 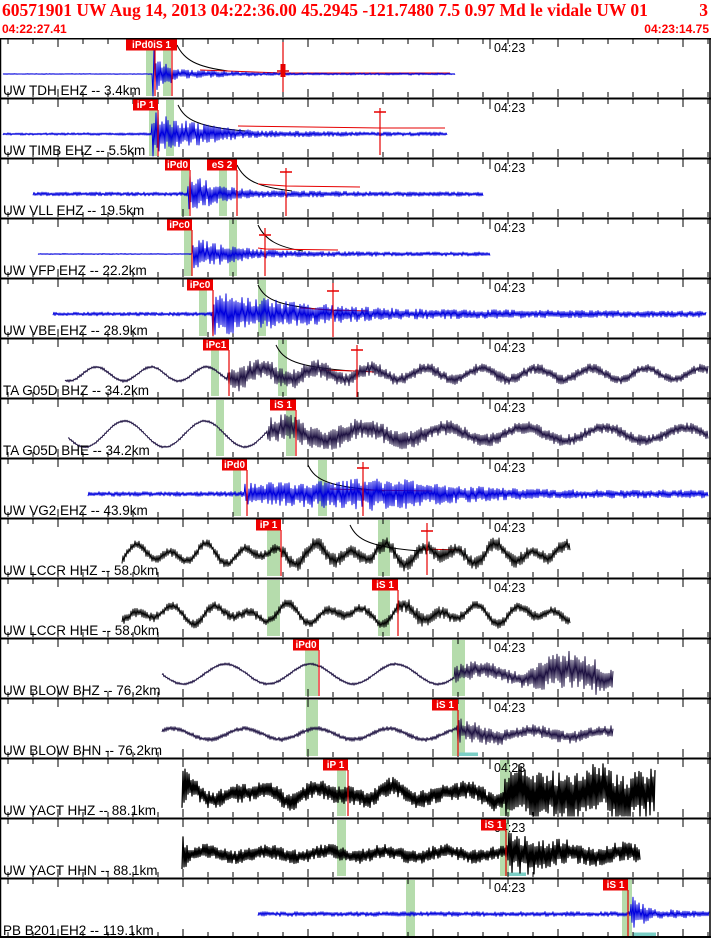 I want to click on trace-row-uw-timb: 04:23 iP 1 UW TIMB EHZ -- 5.5km, so click(x=355, y=128).